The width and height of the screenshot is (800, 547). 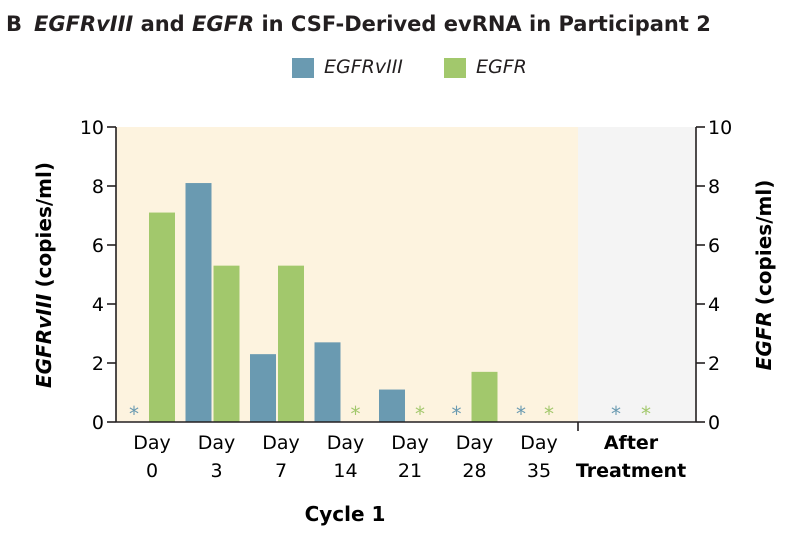 What do you see at coordinates (84, 24) in the screenshot?
I see `title-gene-1: EGFRvIII` at bounding box center [84, 24].